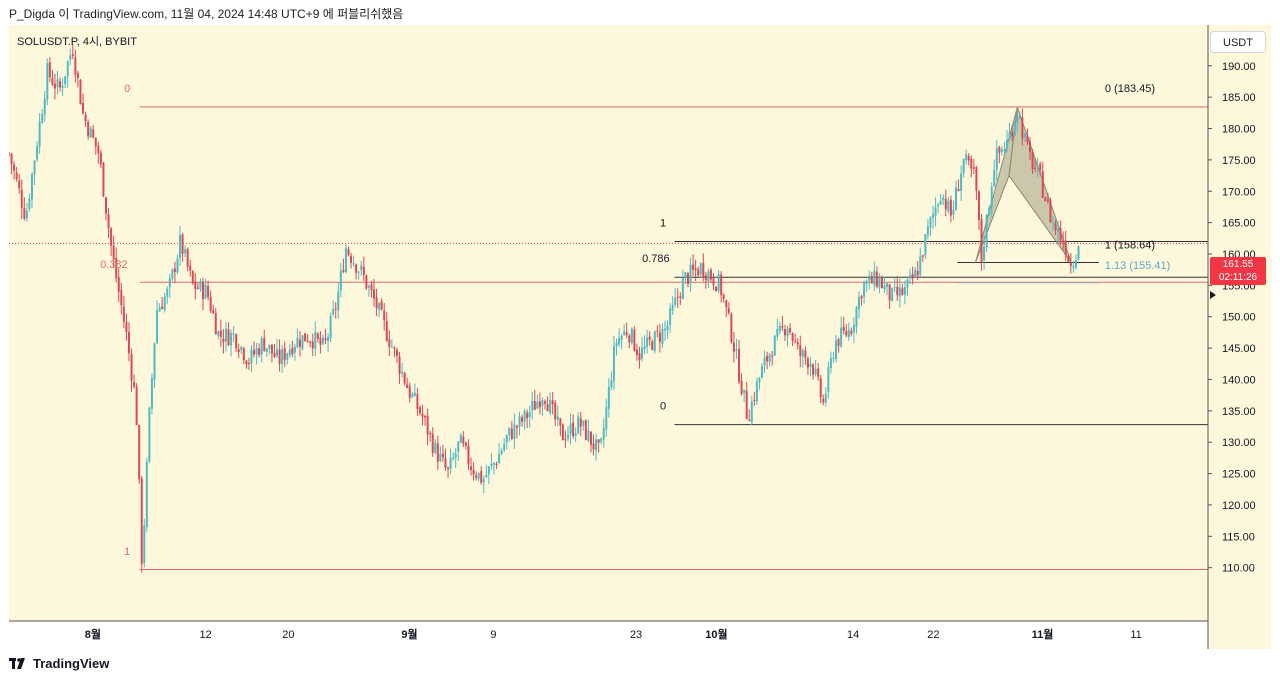  Describe the element at coordinates (1130, 245) in the screenshot. I see `fib-label: 1 (158.64)` at that location.